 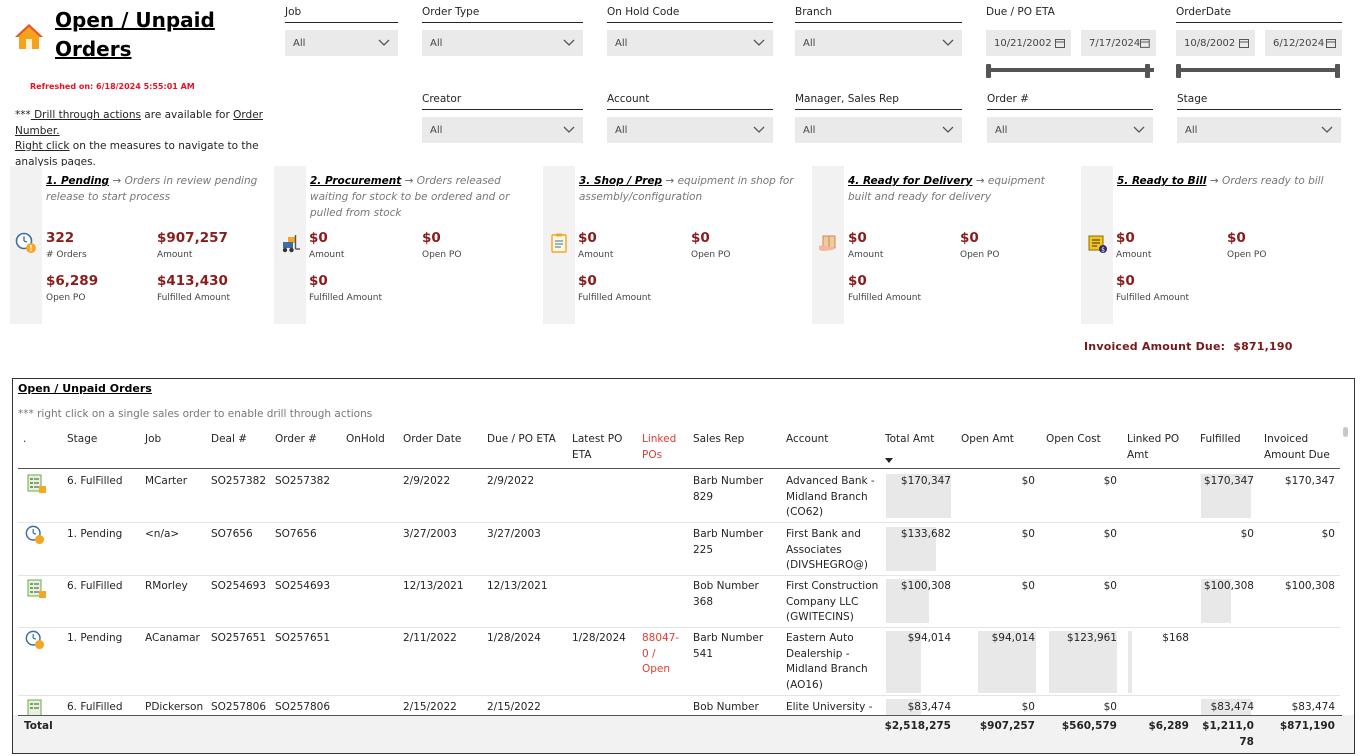 What do you see at coordinates (66, 245) in the screenshot?
I see `metric-orders-count: 322 # Orders` at bounding box center [66, 245].